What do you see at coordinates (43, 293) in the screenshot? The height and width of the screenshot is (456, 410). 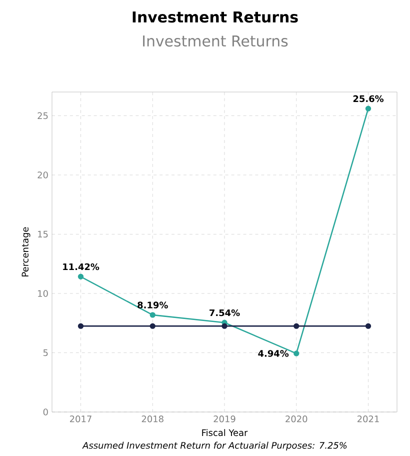 I see `y-tick-label: 10` at bounding box center [43, 293].